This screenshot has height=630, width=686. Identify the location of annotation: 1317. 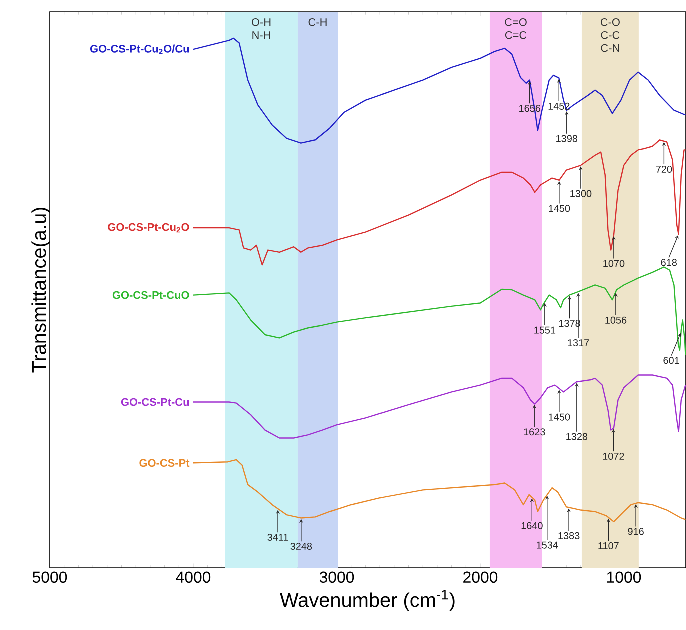
(579, 343).